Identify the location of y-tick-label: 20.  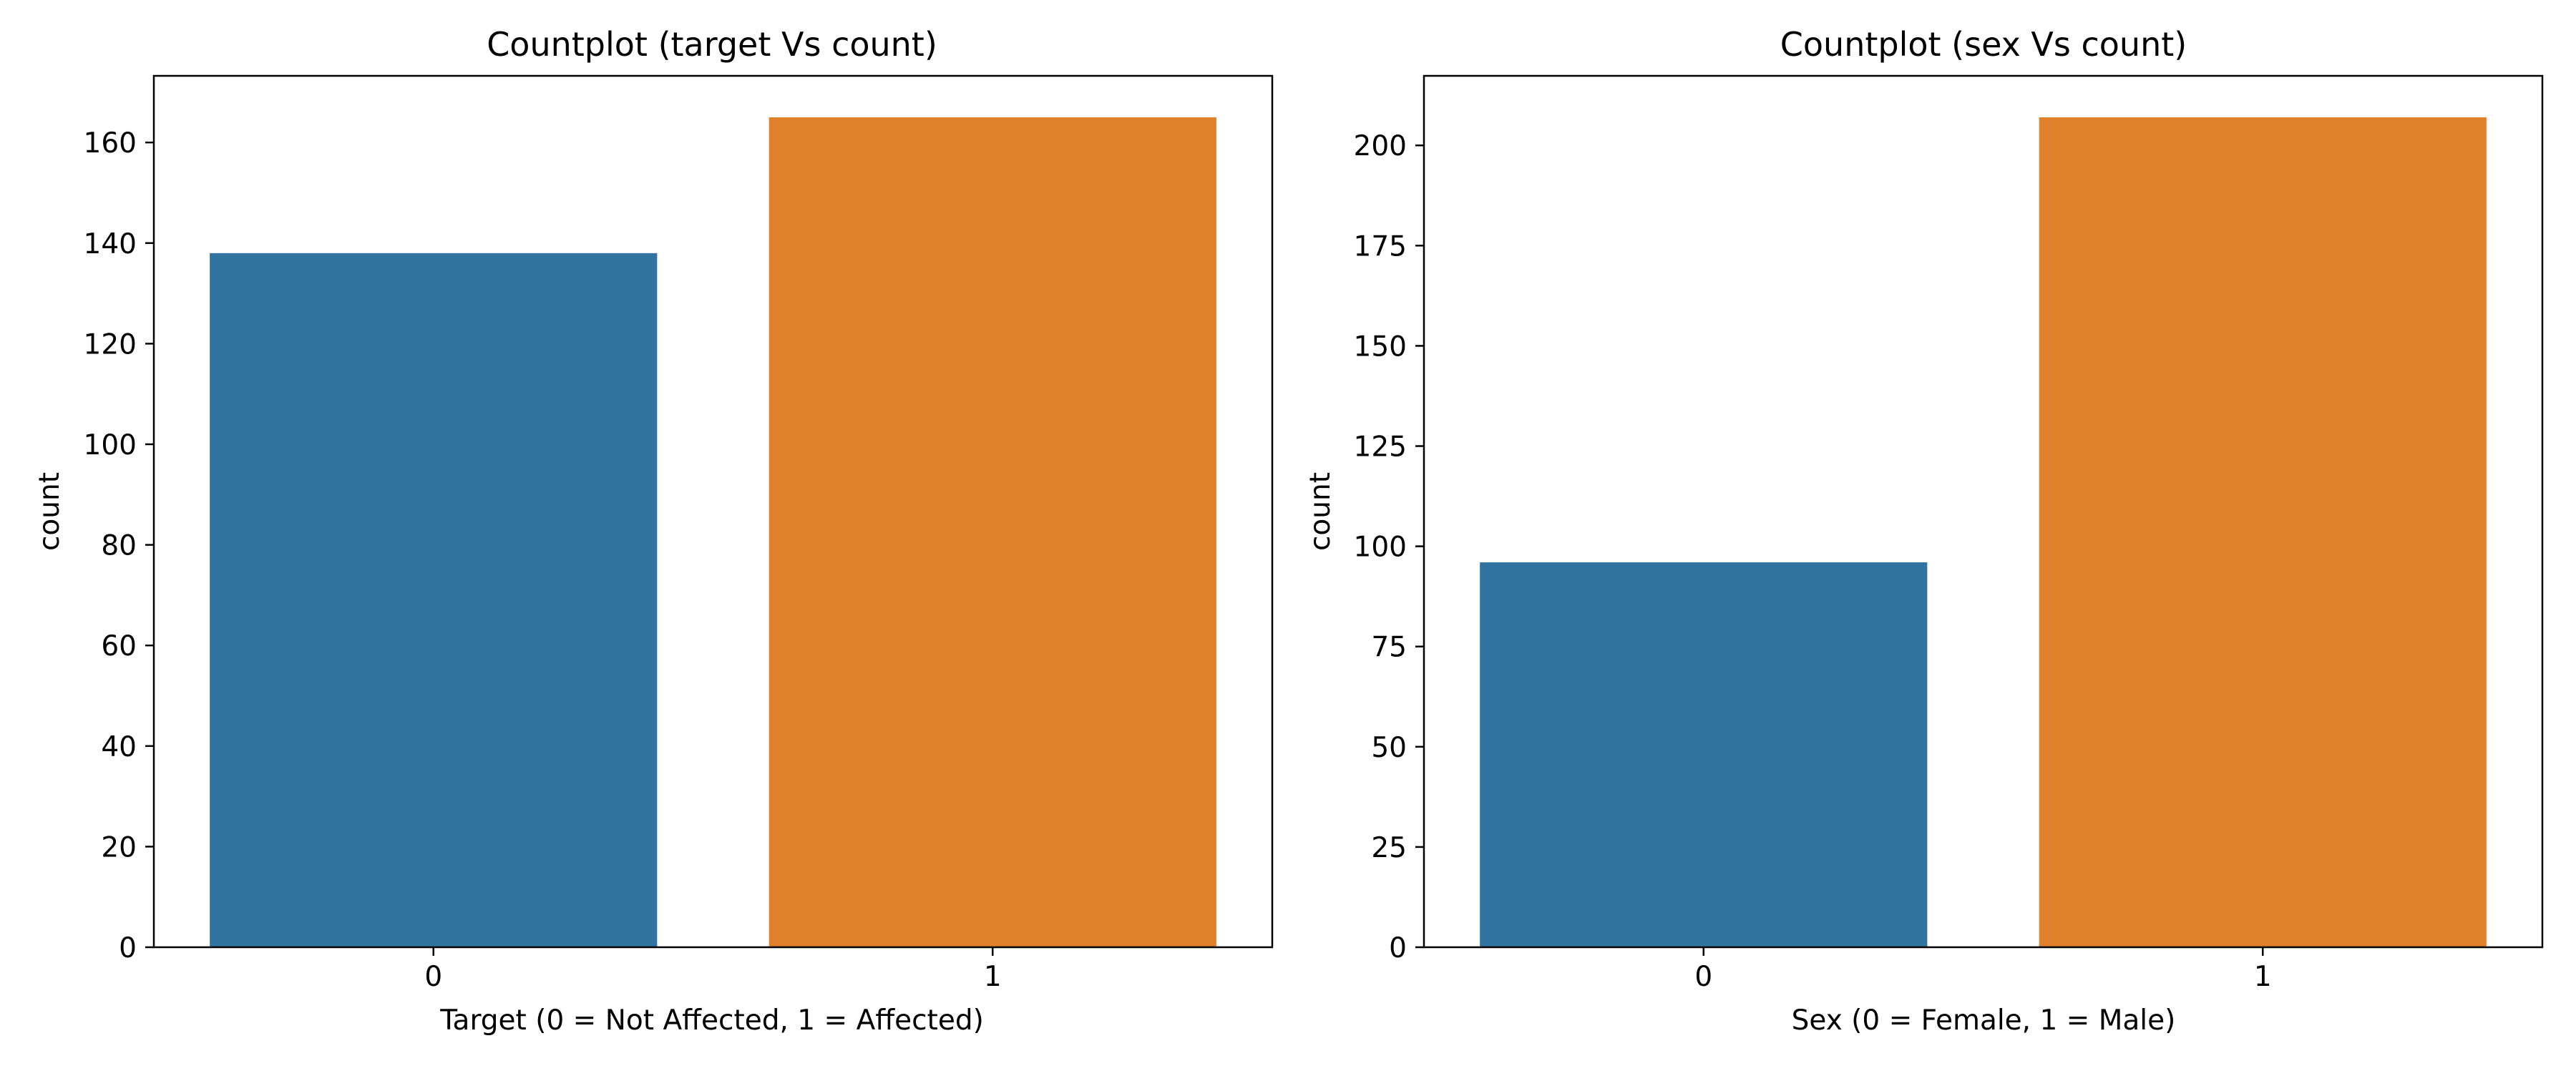
(119, 848).